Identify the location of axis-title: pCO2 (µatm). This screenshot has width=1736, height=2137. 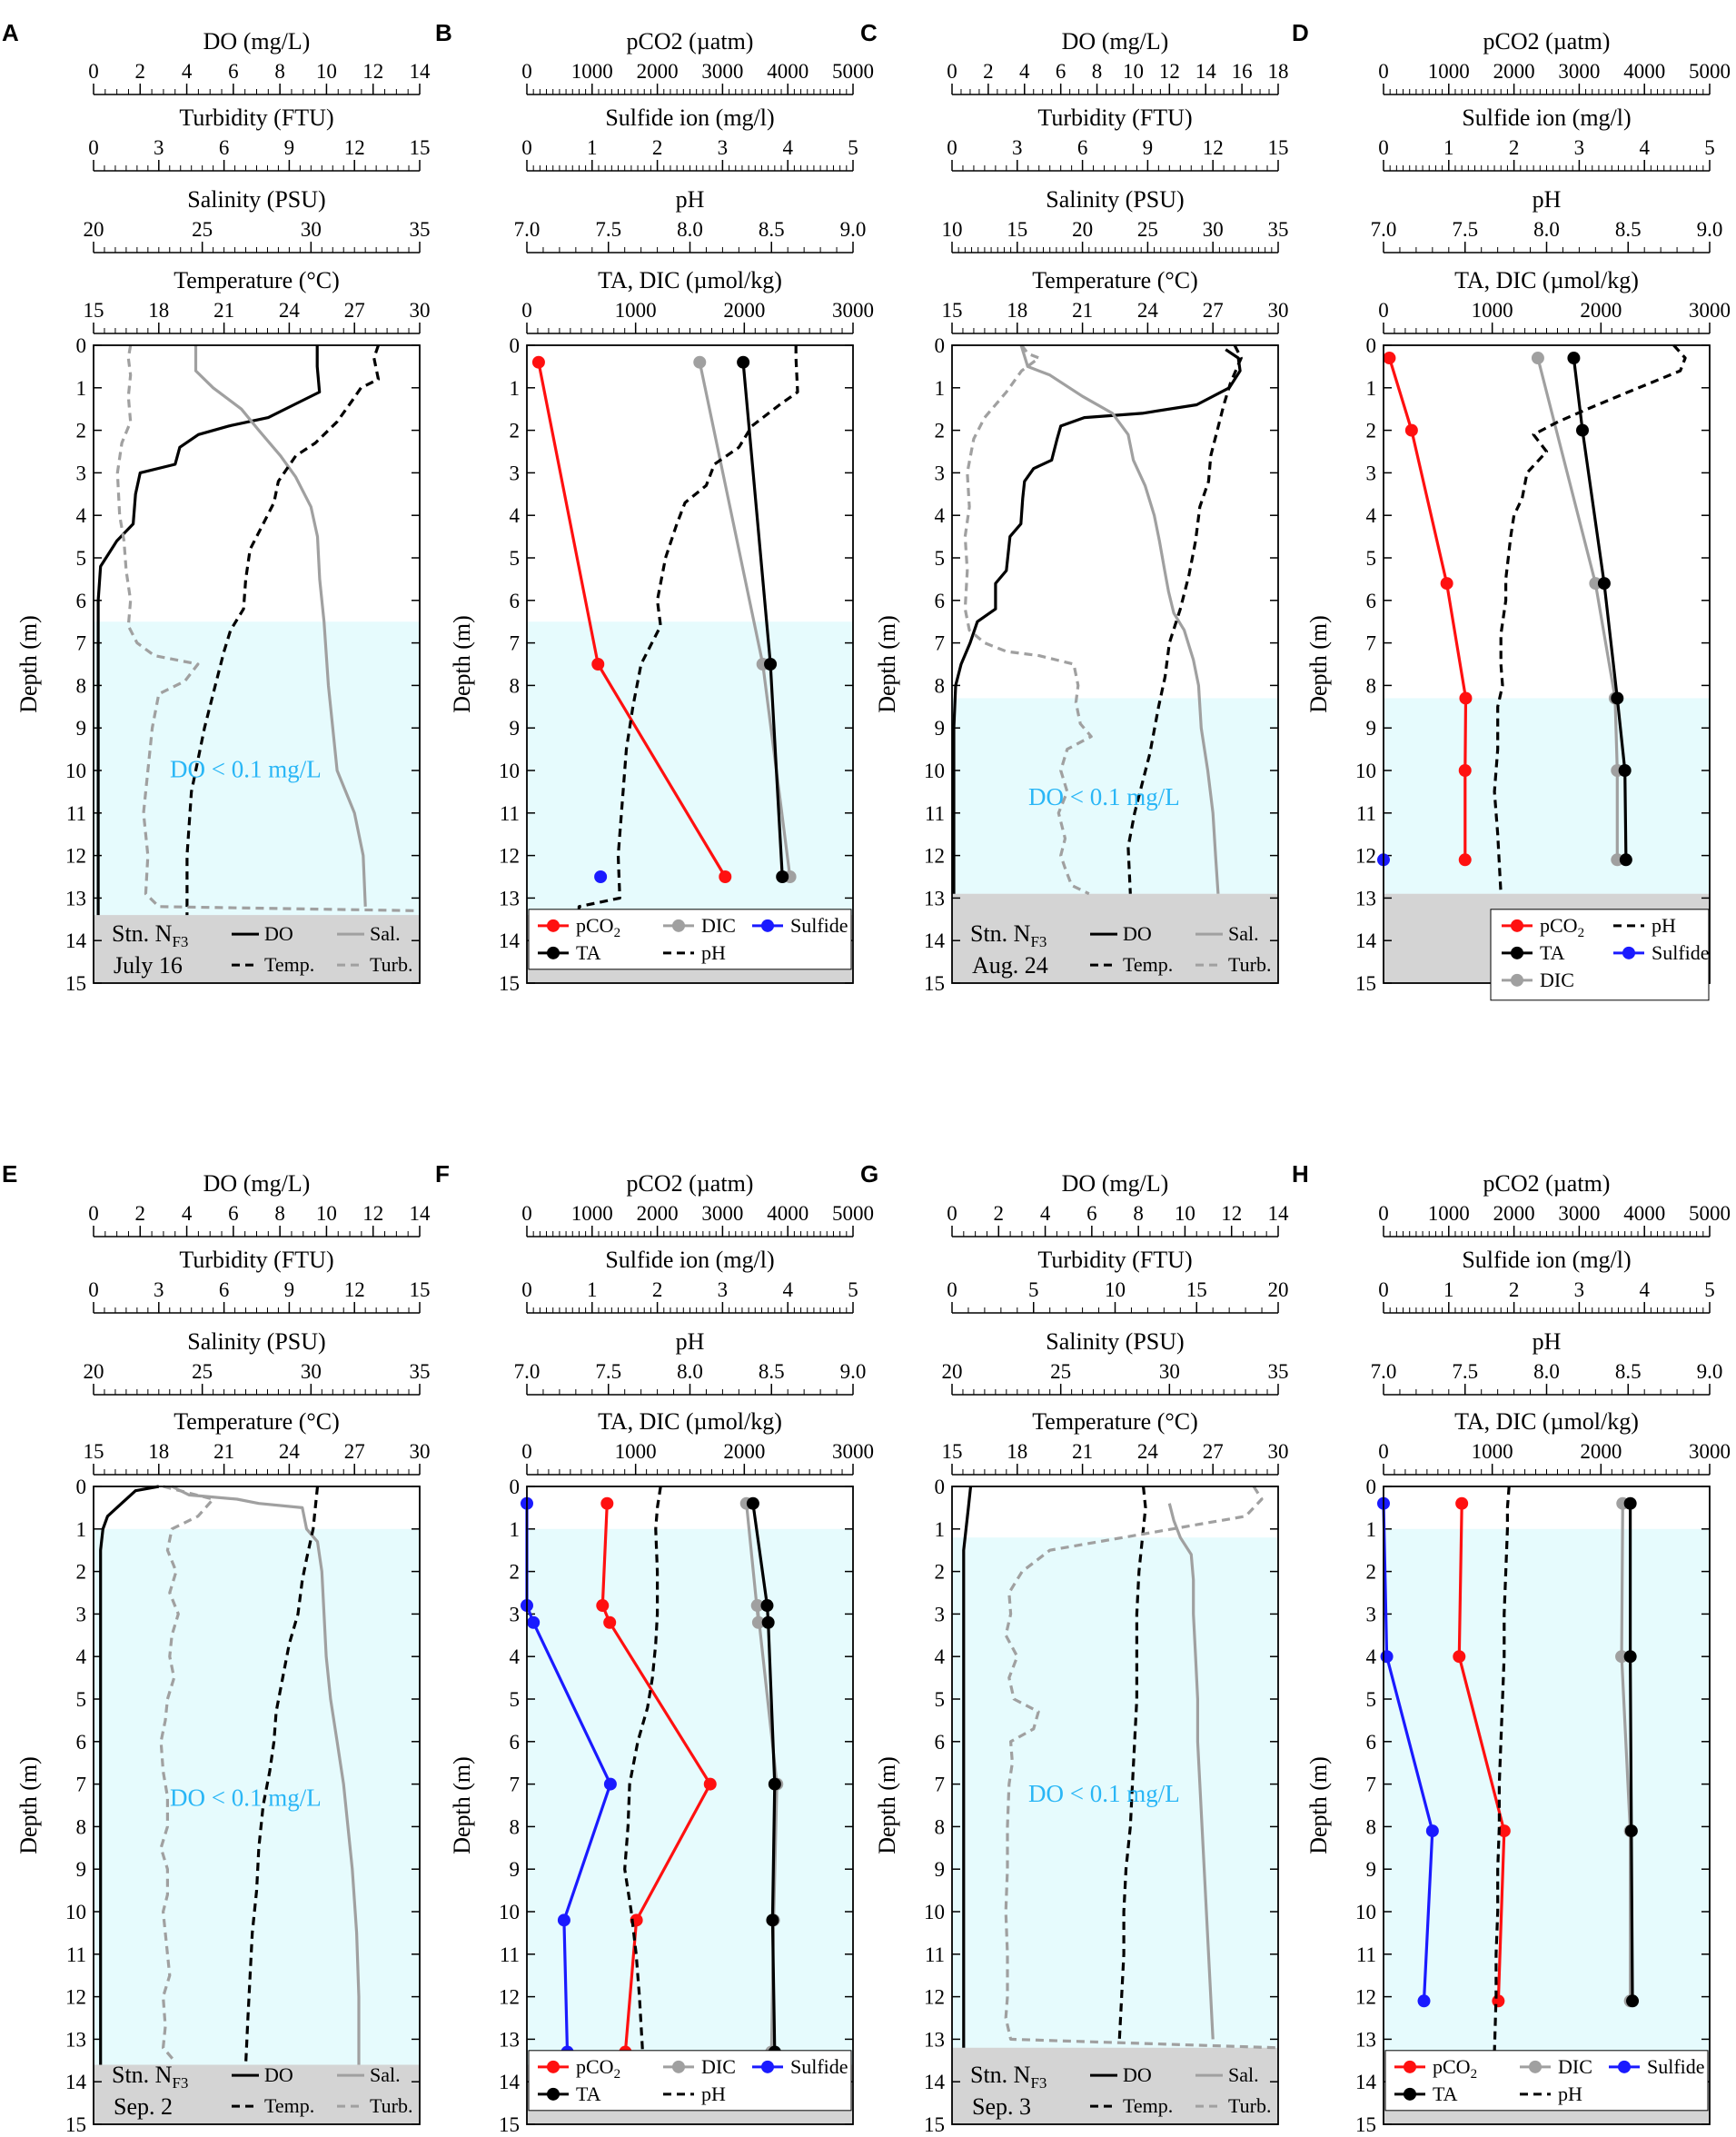
(1547, 1183).